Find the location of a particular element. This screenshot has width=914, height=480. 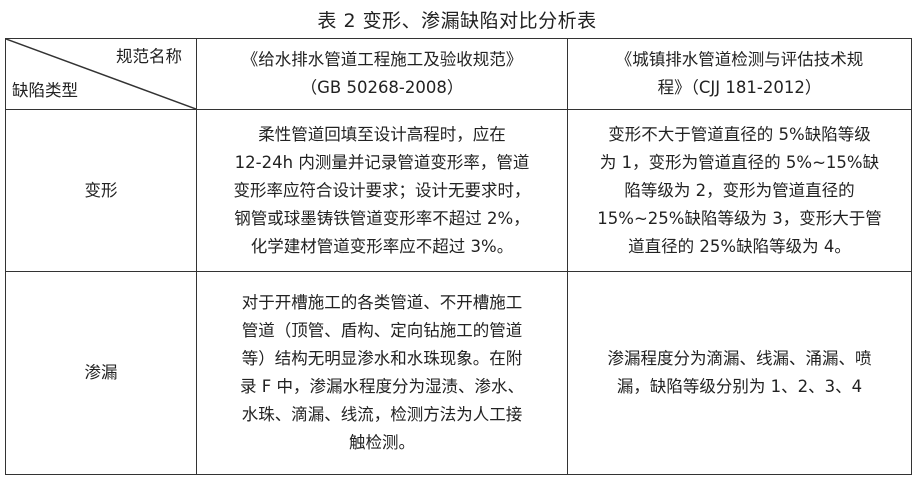

cell-line: 对于开槽施工的各类管道、不开槽施工 is located at coordinates (382, 302).